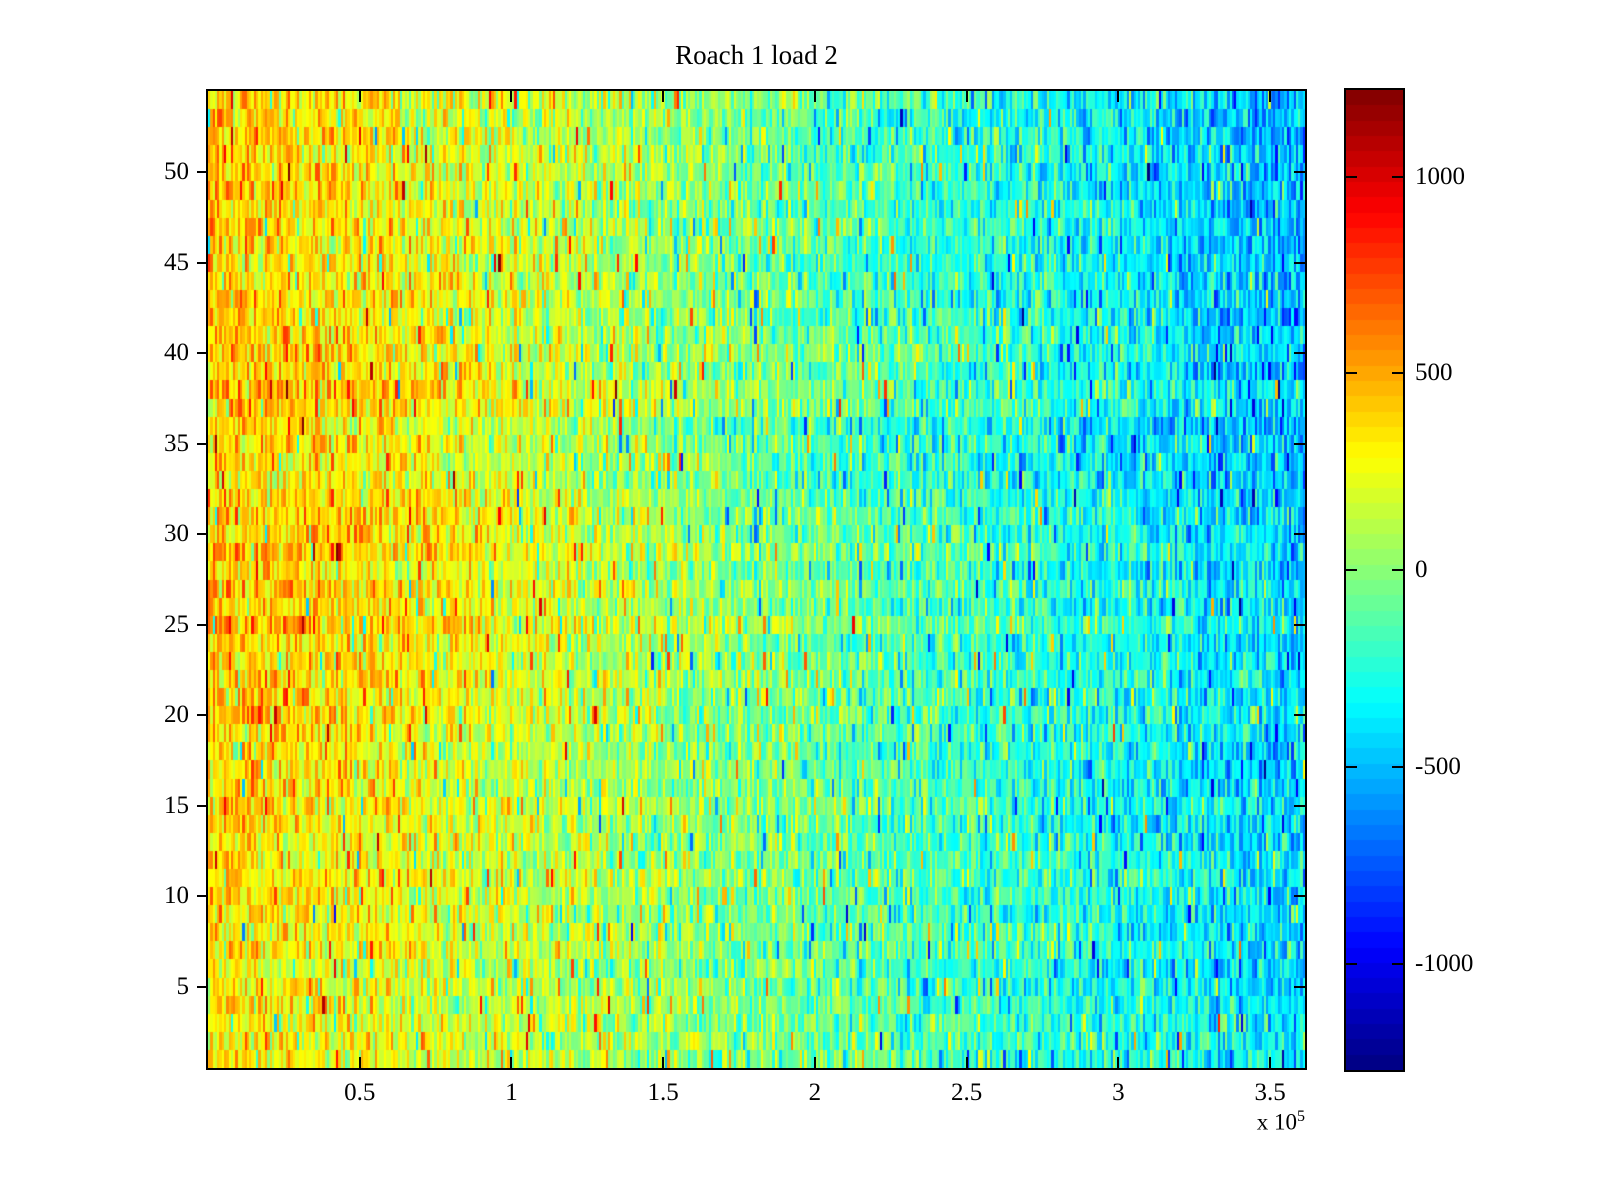 This screenshot has width=1600, height=1200. I want to click on y-axis-tick-label: 50, so click(176, 172).